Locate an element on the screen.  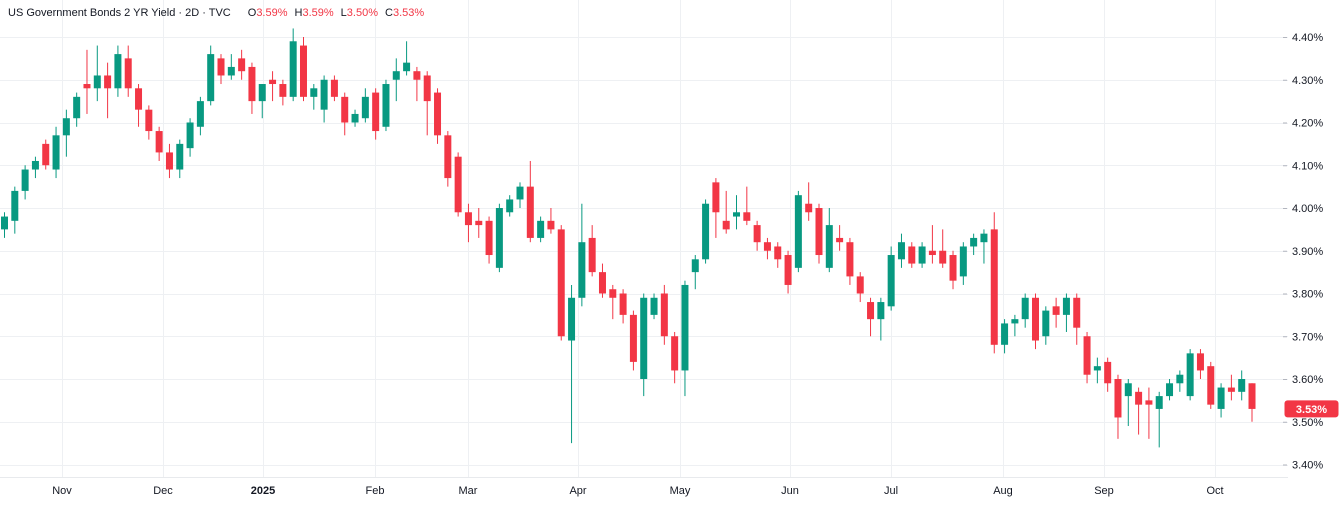
month-label: Feb is located at coordinates (375, 491).